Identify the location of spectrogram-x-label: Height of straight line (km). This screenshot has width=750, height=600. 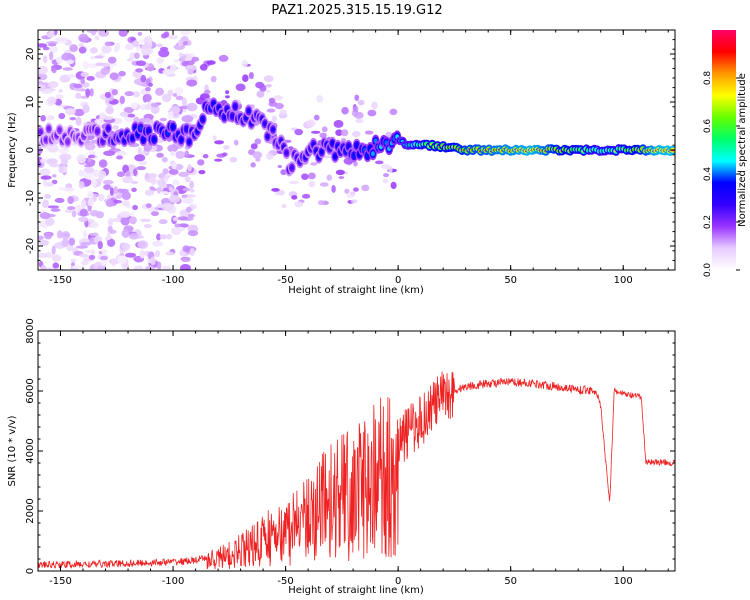
(356, 290).